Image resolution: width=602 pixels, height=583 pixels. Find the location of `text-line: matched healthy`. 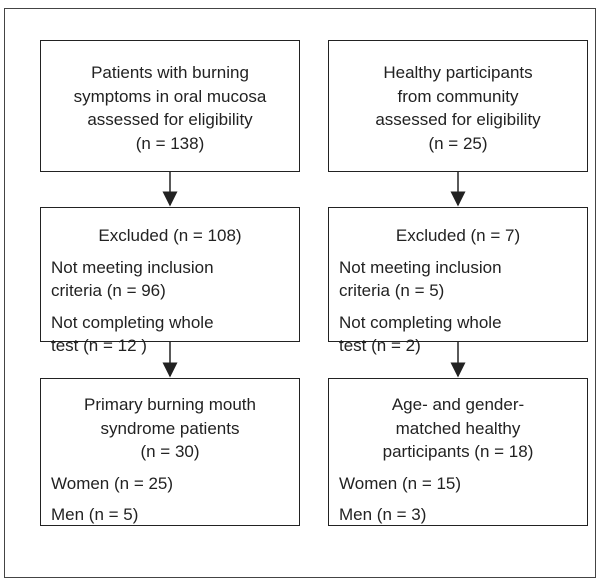

text-line: matched healthy is located at coordinates (458, 428).